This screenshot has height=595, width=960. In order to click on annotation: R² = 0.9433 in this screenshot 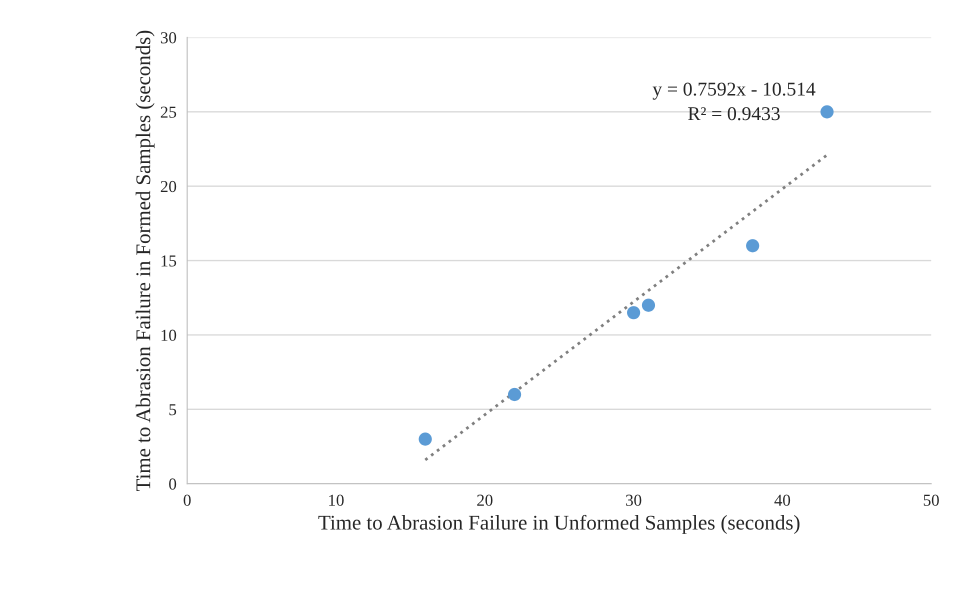, I will do `click(734, 113)`.